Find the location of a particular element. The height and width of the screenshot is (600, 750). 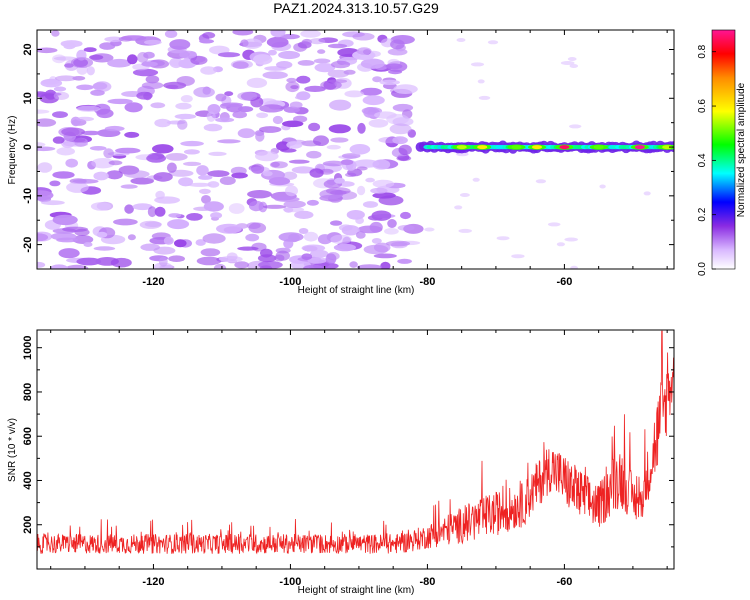

x-tick-label: -80 is located at coordinates (427, 582).